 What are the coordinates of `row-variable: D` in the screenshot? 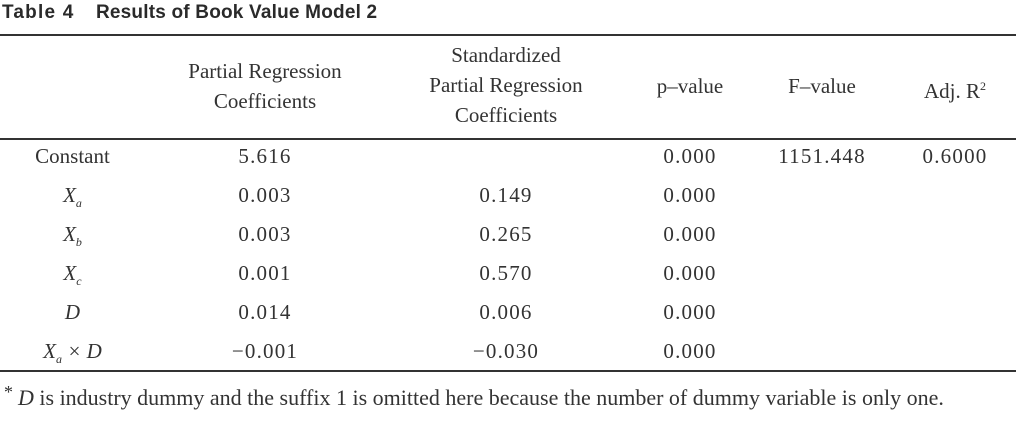 It's located at (72, 312).